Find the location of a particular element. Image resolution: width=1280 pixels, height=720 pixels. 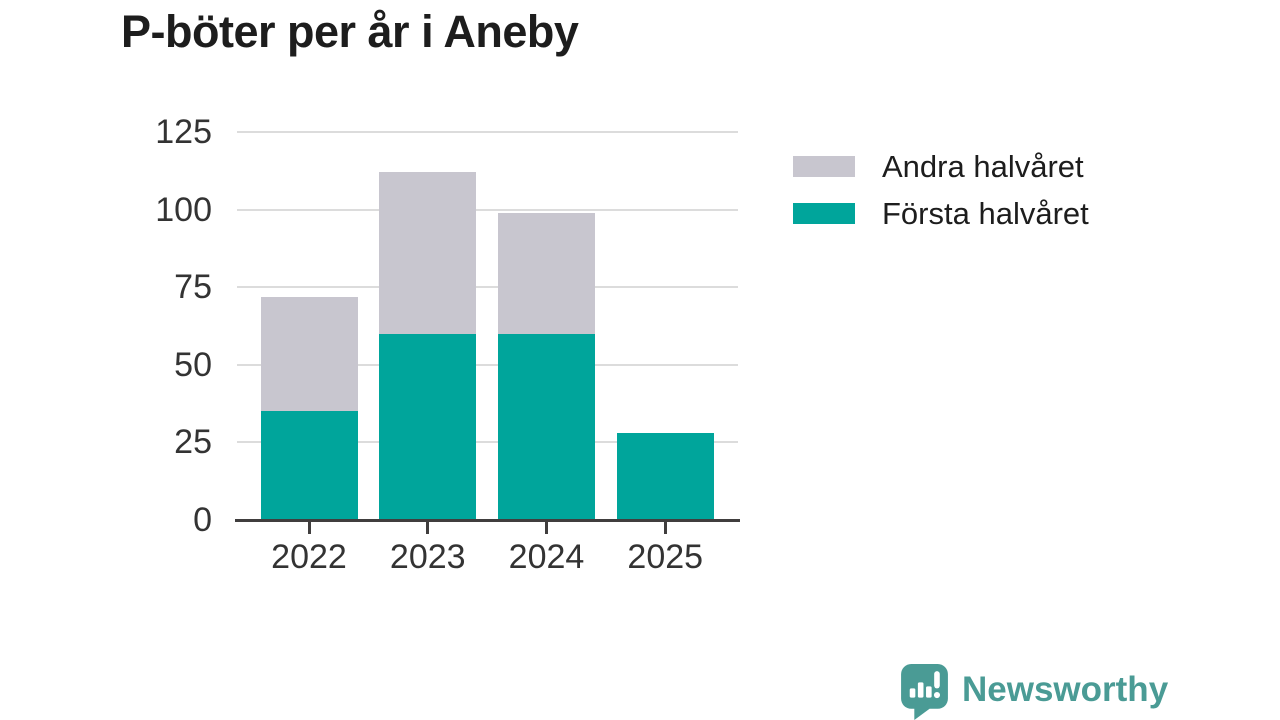

legend: Andra halvåret Första halvåret is located at coordinates (941, 190).